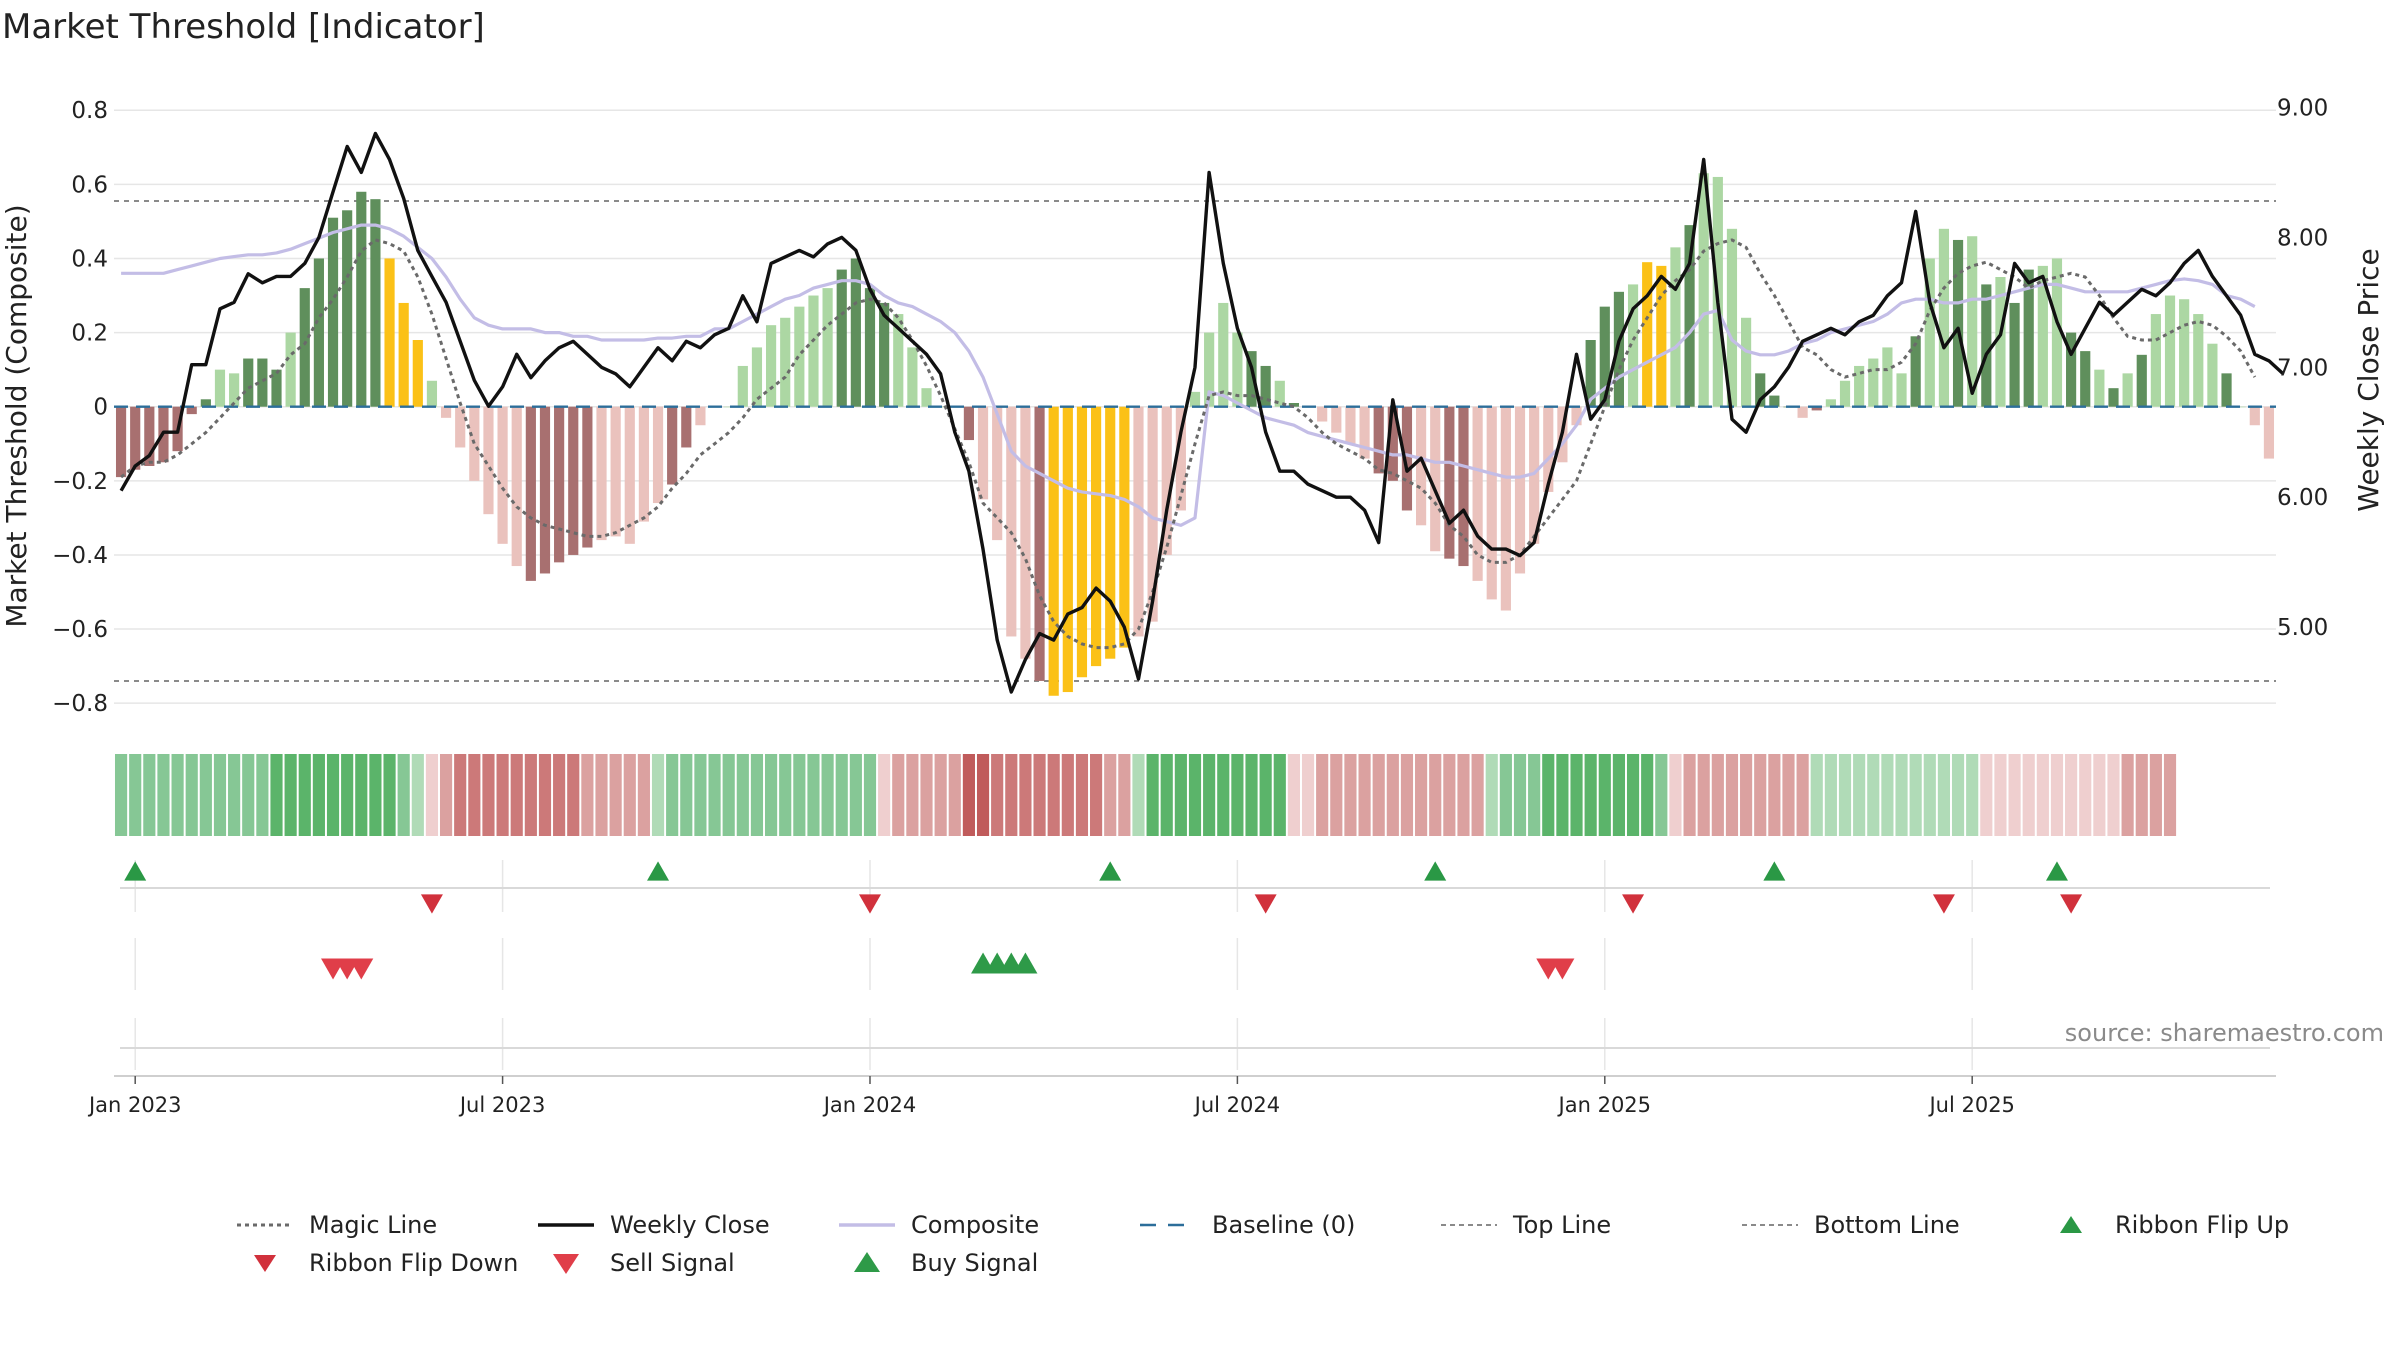 This screenshot has height=1350, width=2400. Describe the element at coordinates (975, 1225) in the screenshot. I see `legend-label: Composite` at that location.